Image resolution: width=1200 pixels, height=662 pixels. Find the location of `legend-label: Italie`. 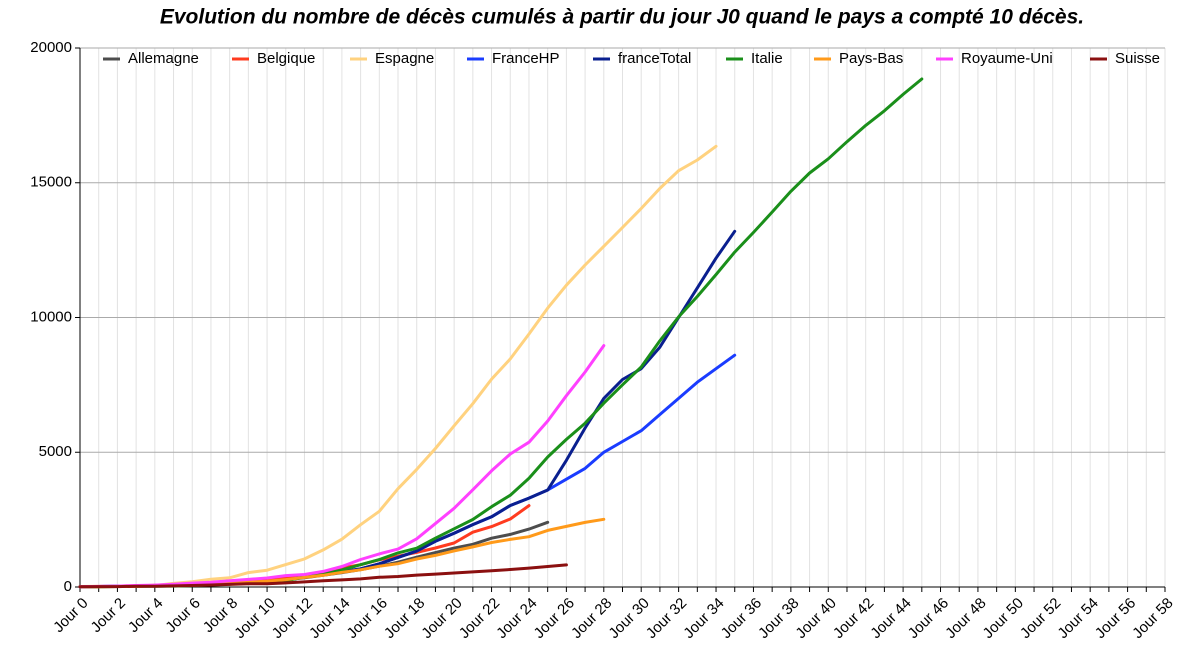

legend-label: Italie is located at coordinates (767, 58).